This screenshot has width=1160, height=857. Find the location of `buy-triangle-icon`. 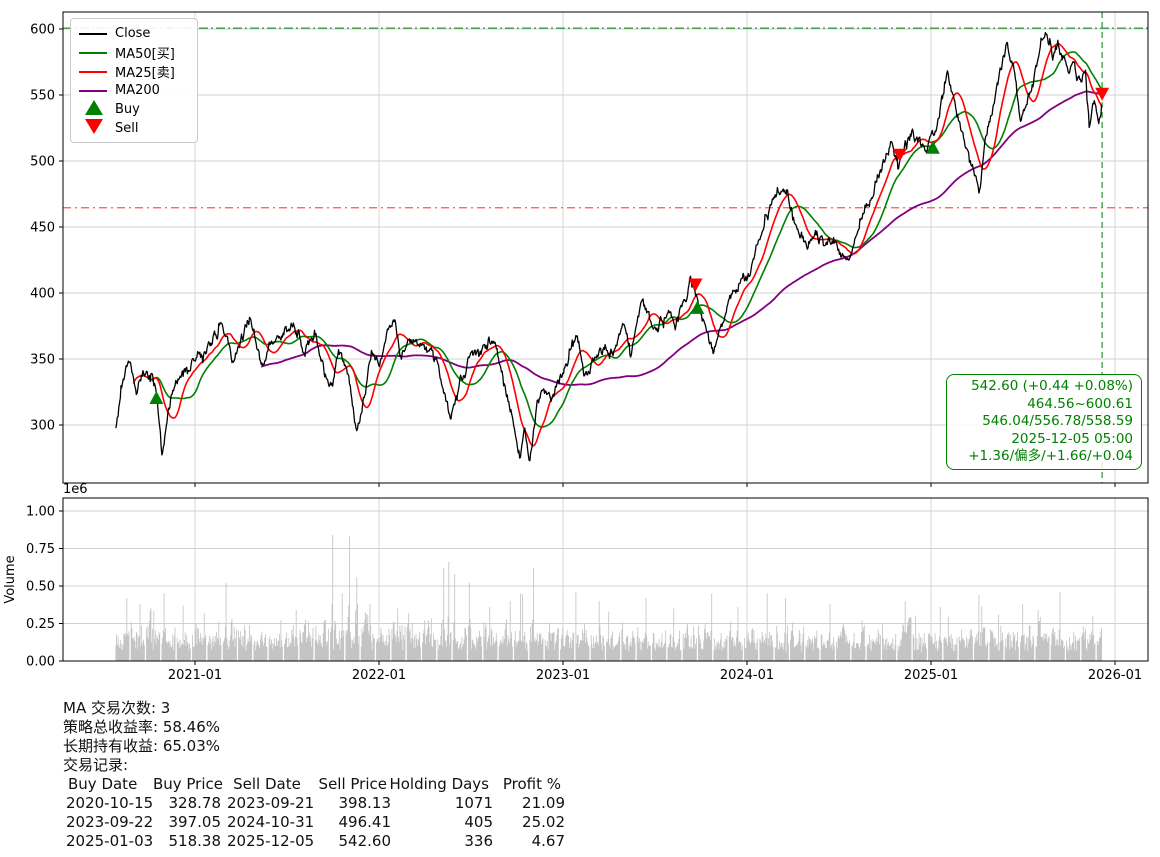

buy-triangle-icon is located at coordinates (93, 107).